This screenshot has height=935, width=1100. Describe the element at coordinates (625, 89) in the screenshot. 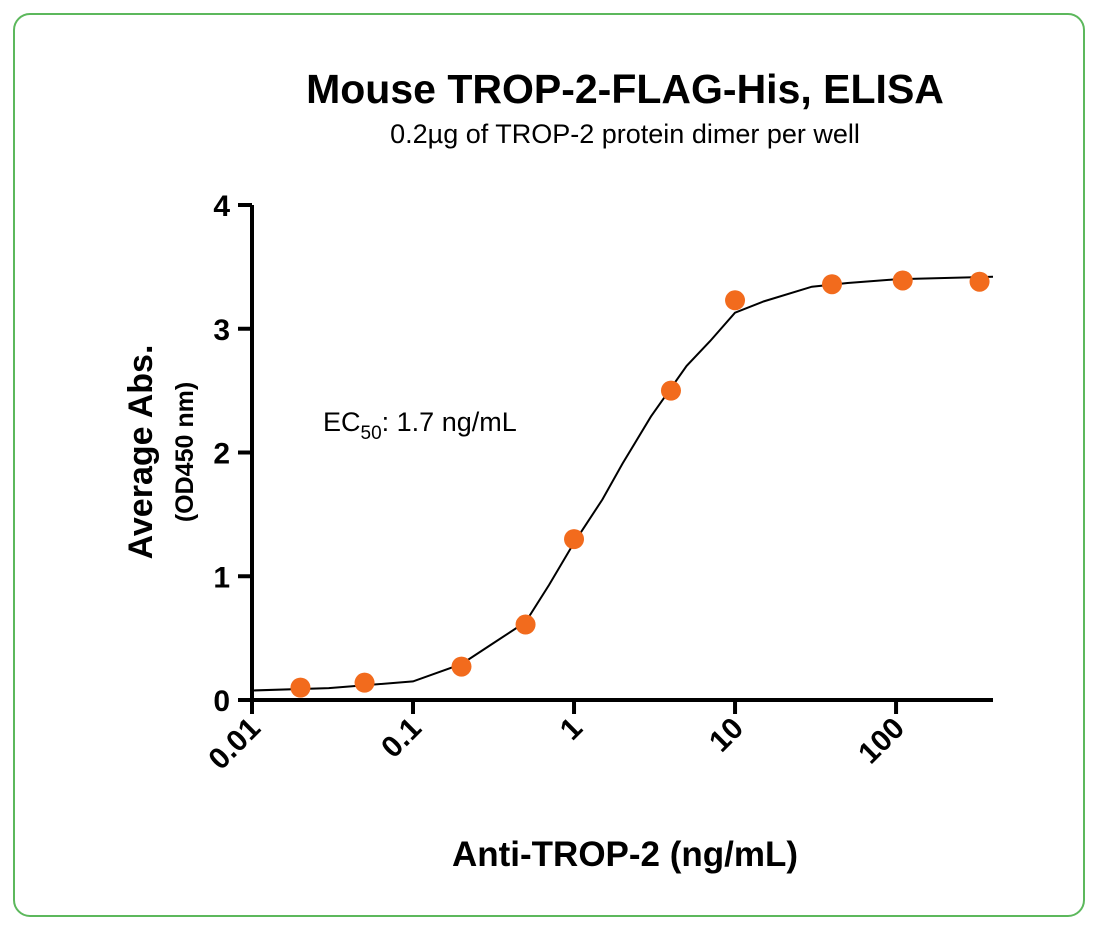

I see `chart-title: Mouse TROP-2-FLAG-His, ELISA` at that location.